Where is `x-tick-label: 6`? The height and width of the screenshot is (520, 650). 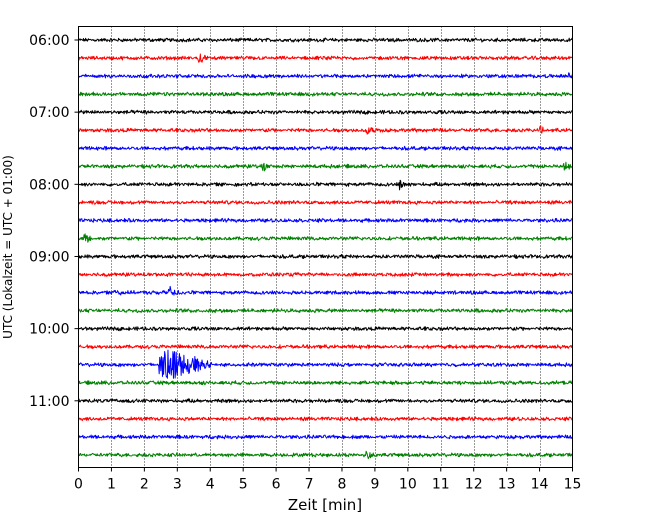
x-tick-label: 6 is located at coordinates (276, 485).